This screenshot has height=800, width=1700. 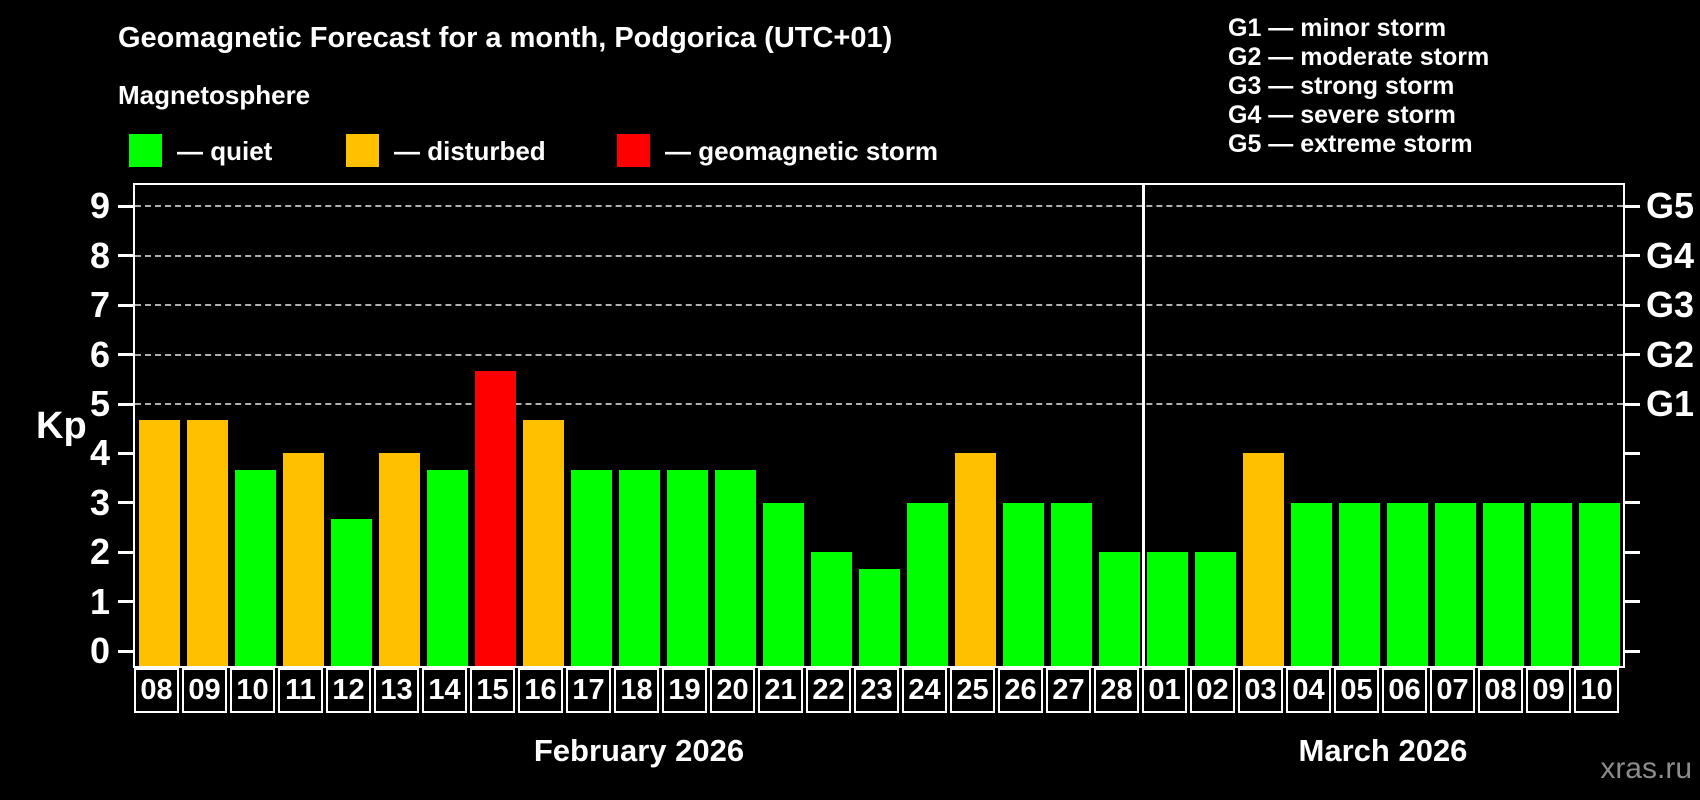 What do you see at coordinates (1342, 115) in the screenshot?
I see `g-scale-legend-line: G4 — severe storm` at bounding box center [1342, 115].